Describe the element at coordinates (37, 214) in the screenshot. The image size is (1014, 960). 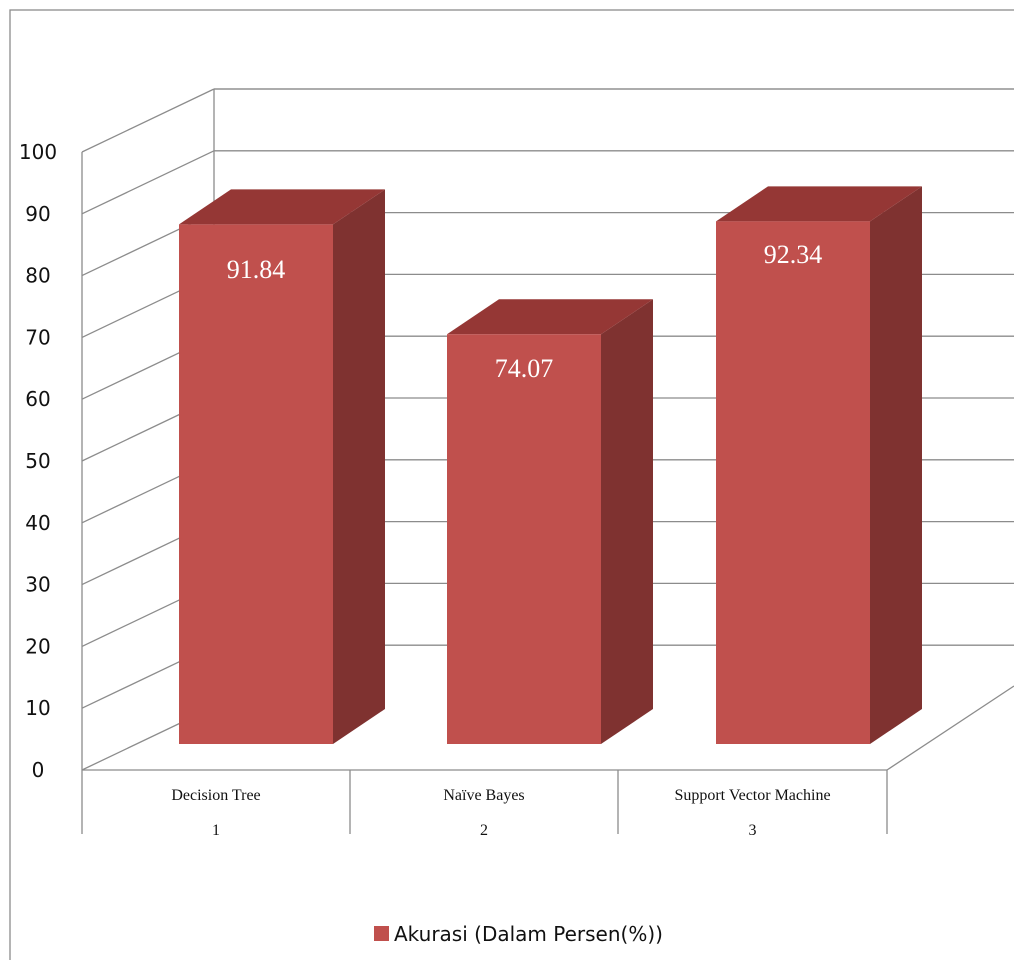
I see `y-tick-label: 90` at that location.